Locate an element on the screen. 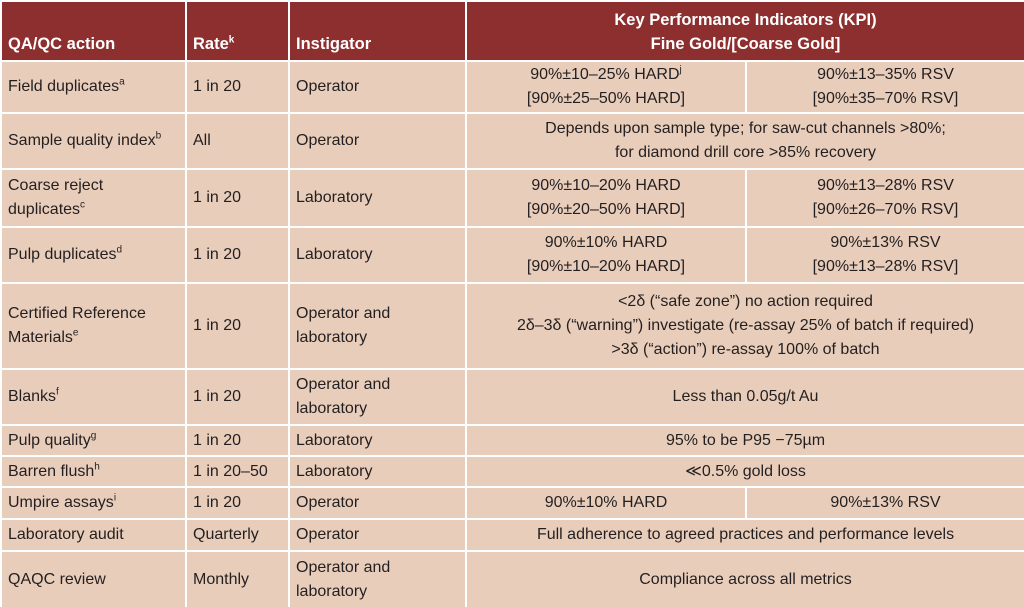 Image resolution: width=1024 pixels, height=607 pixels. action: Laboratory audit is located at coordinates (66, 534).